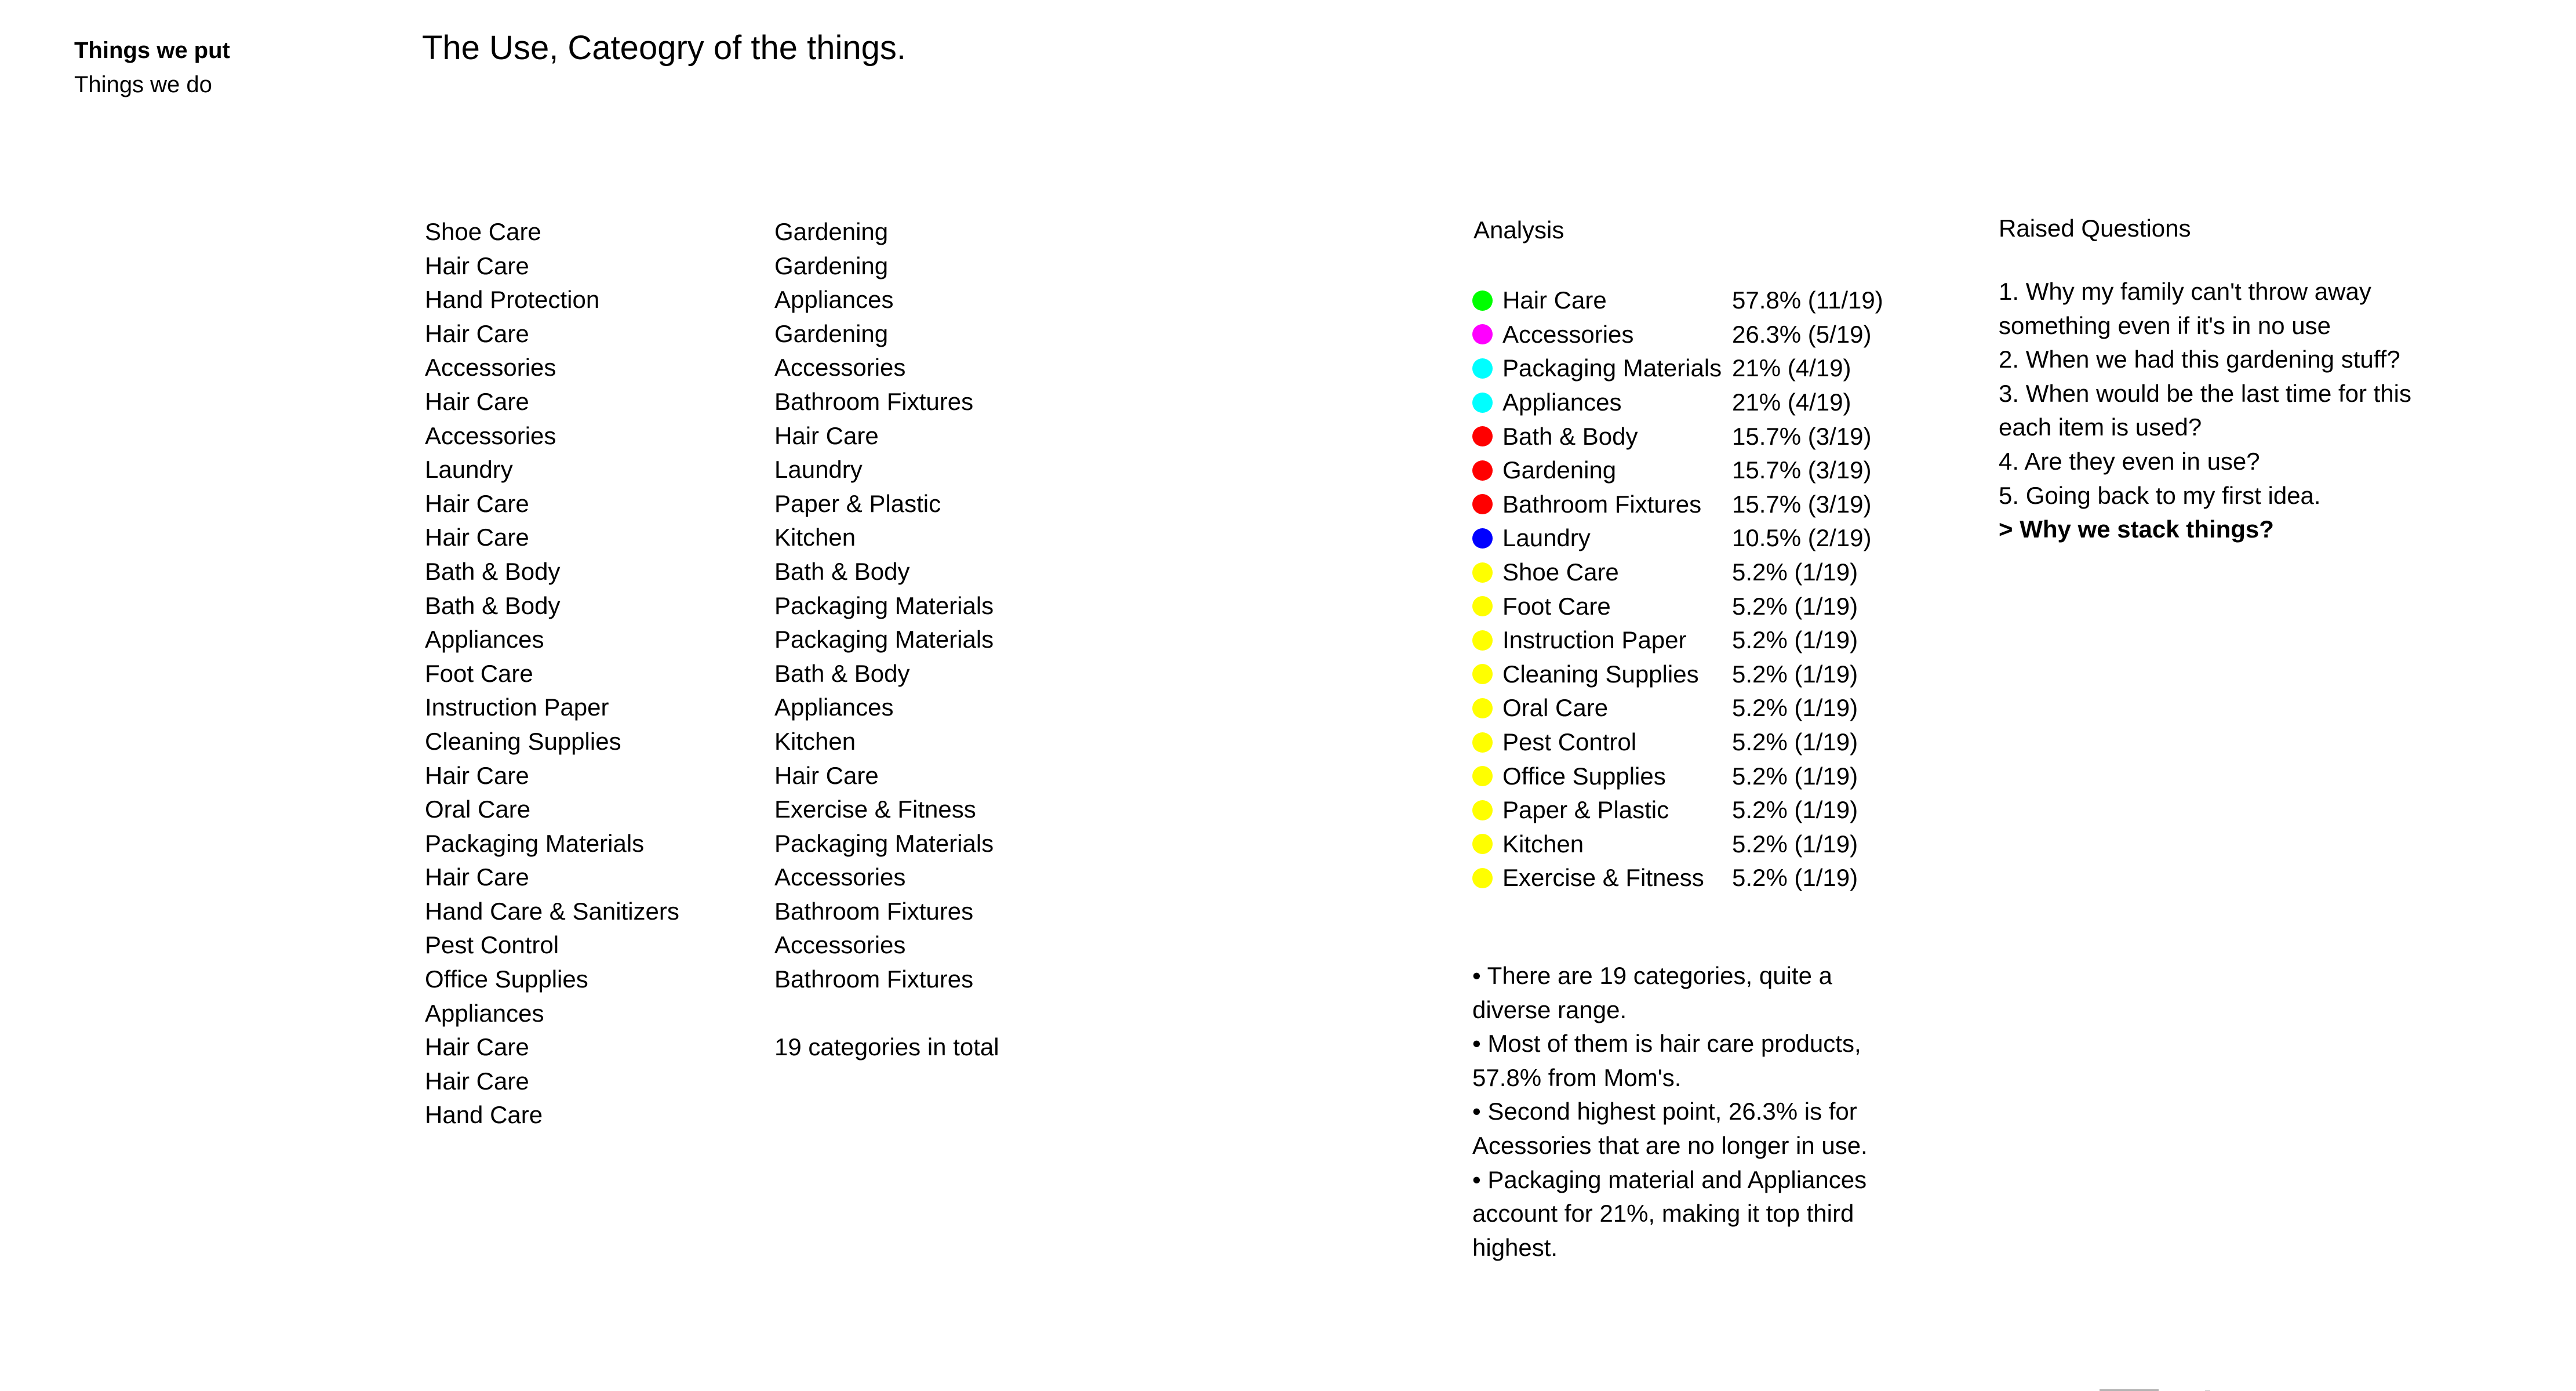 This screenshot has width=2576, height=1391. I want to click on analysis-category-label: Oral Care, so click(1555, 708).